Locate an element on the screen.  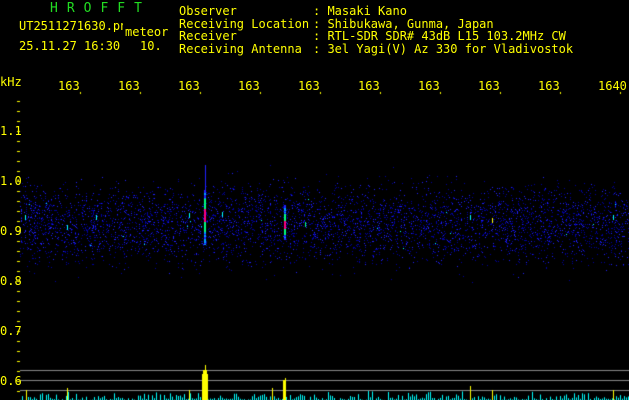
app-title: HROFFT is located at coordinates (100, 8).